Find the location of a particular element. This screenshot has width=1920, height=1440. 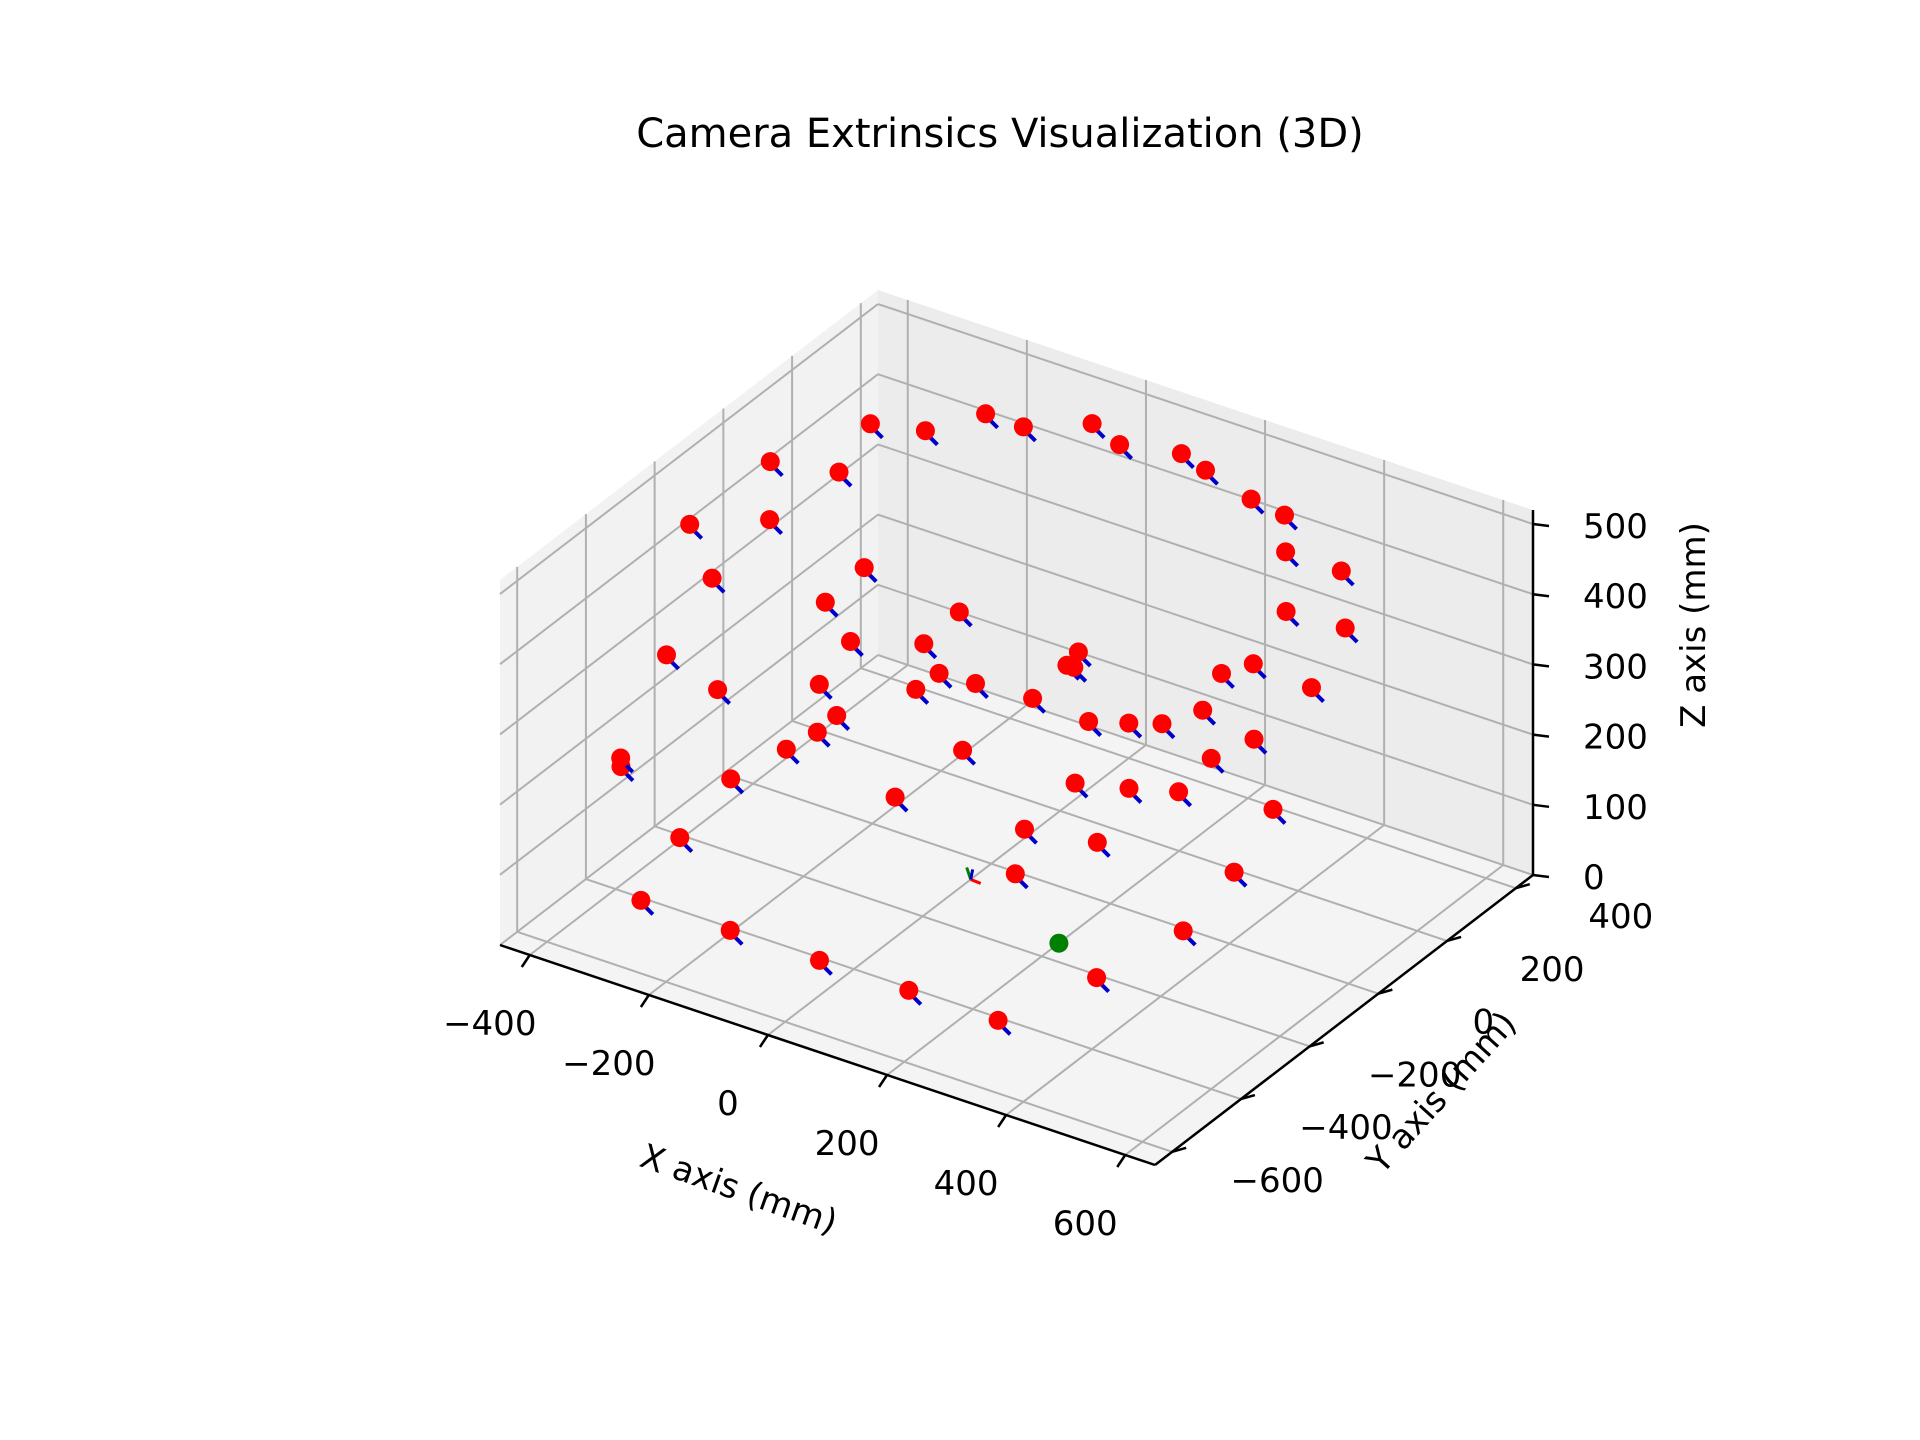

y-tick-label: 0 is located at coordinates (1484, 1023).